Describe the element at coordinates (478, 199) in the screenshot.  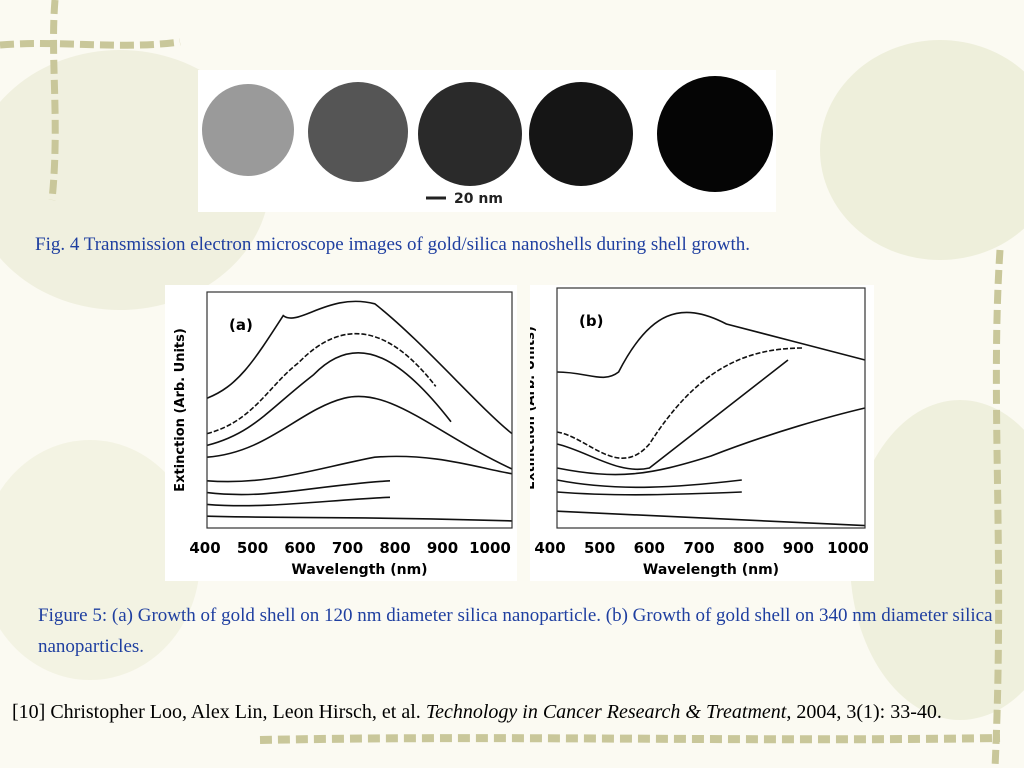
I see `scale-bar-label: 20 nm` at that location.